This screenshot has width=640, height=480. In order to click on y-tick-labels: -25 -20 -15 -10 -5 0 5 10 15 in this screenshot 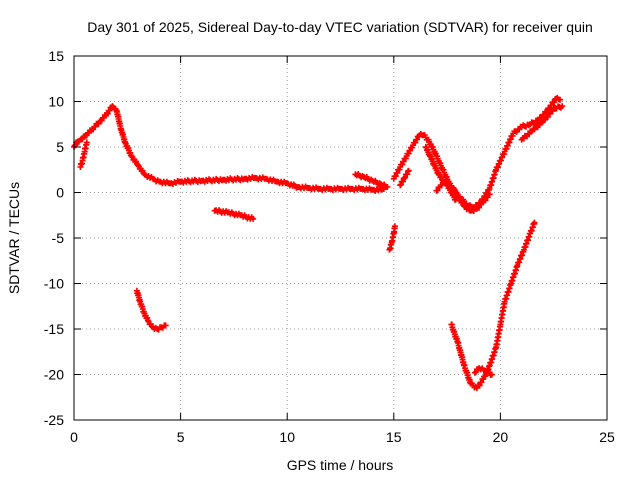, I will do `click(54, 238)`.